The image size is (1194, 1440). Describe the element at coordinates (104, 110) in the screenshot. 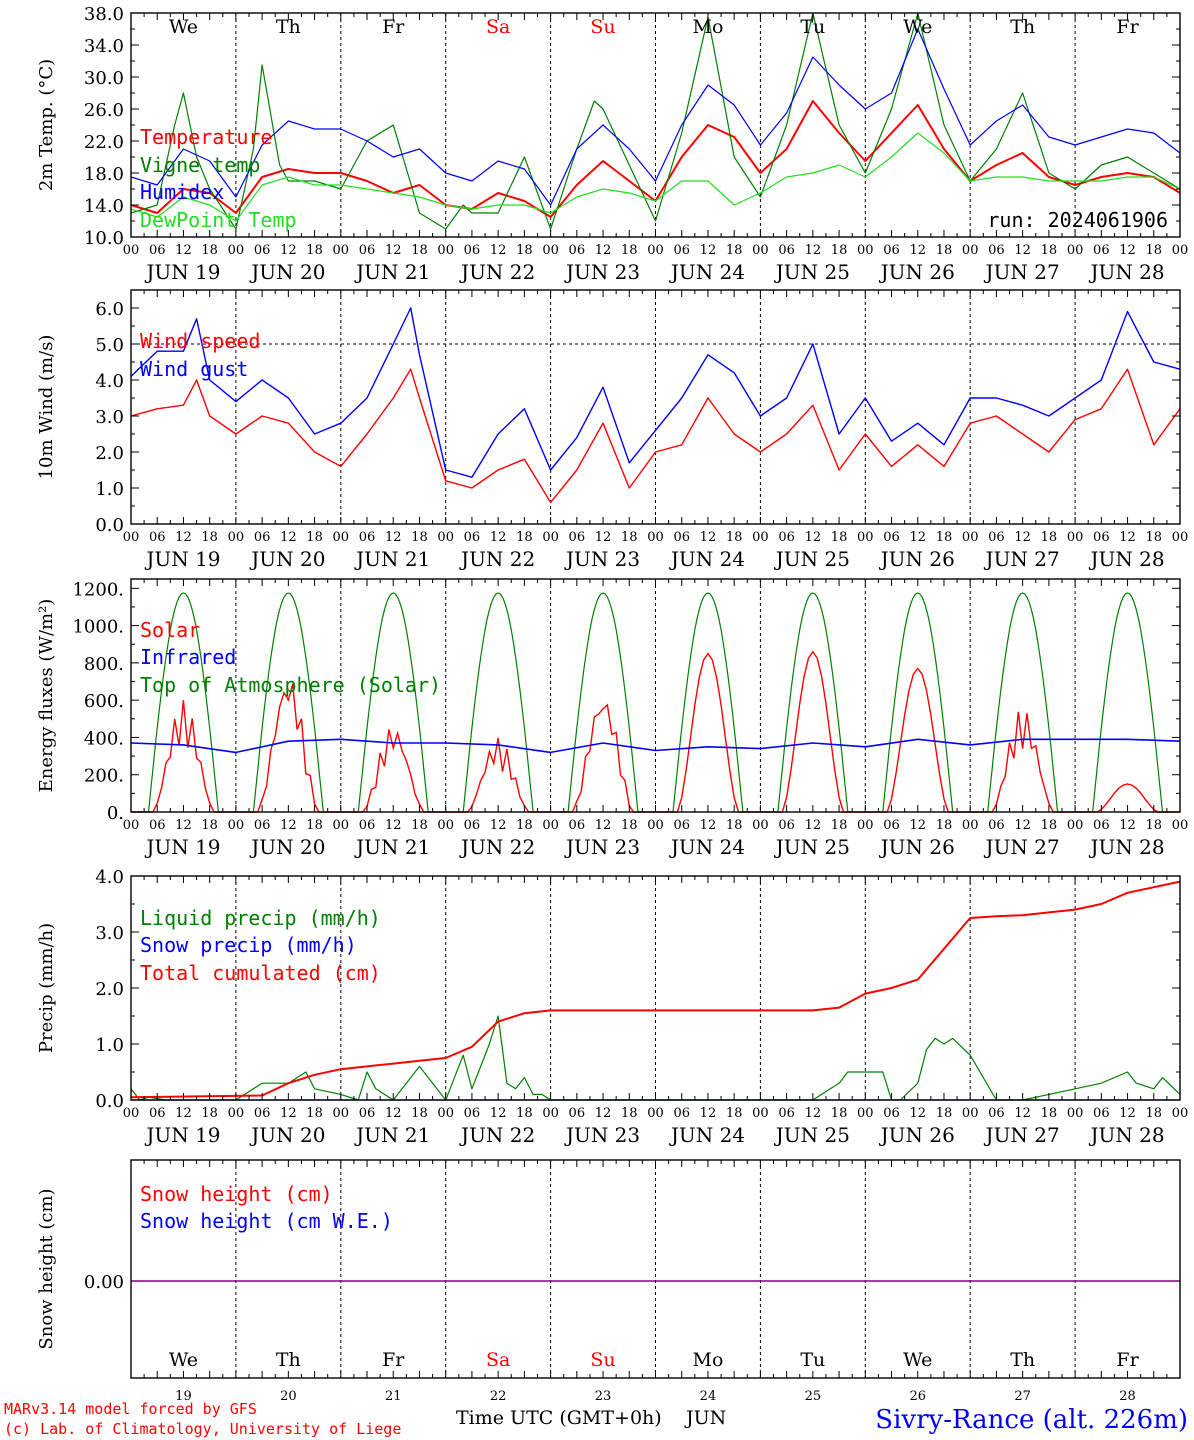

I see `y-tick-label: 26.0` at that location.